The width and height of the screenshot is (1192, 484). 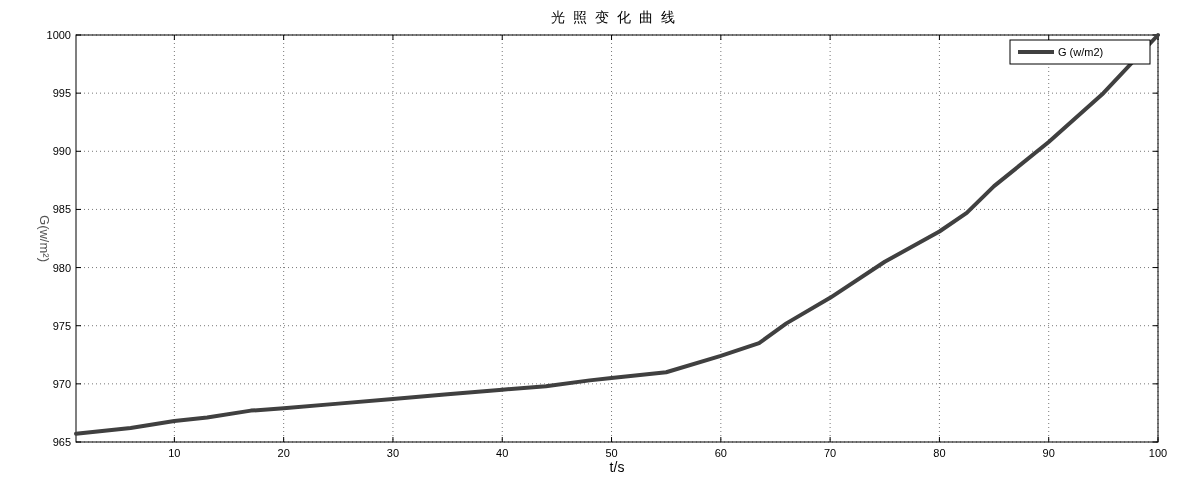 I want to click on x-tick-label: 70, so click(x=830, y=453).